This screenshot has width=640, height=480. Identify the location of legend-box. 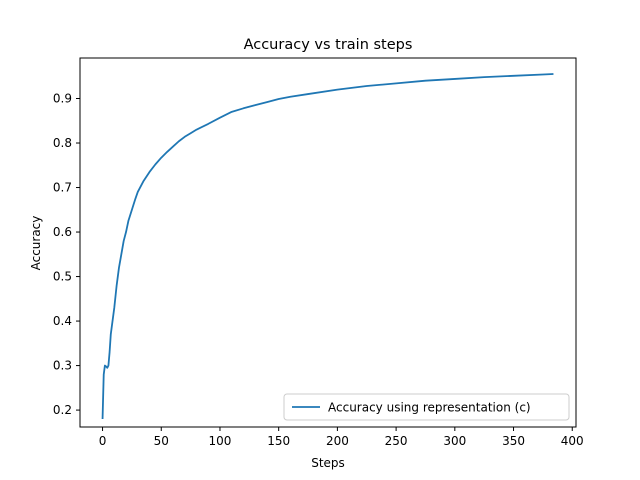
(426, 407).